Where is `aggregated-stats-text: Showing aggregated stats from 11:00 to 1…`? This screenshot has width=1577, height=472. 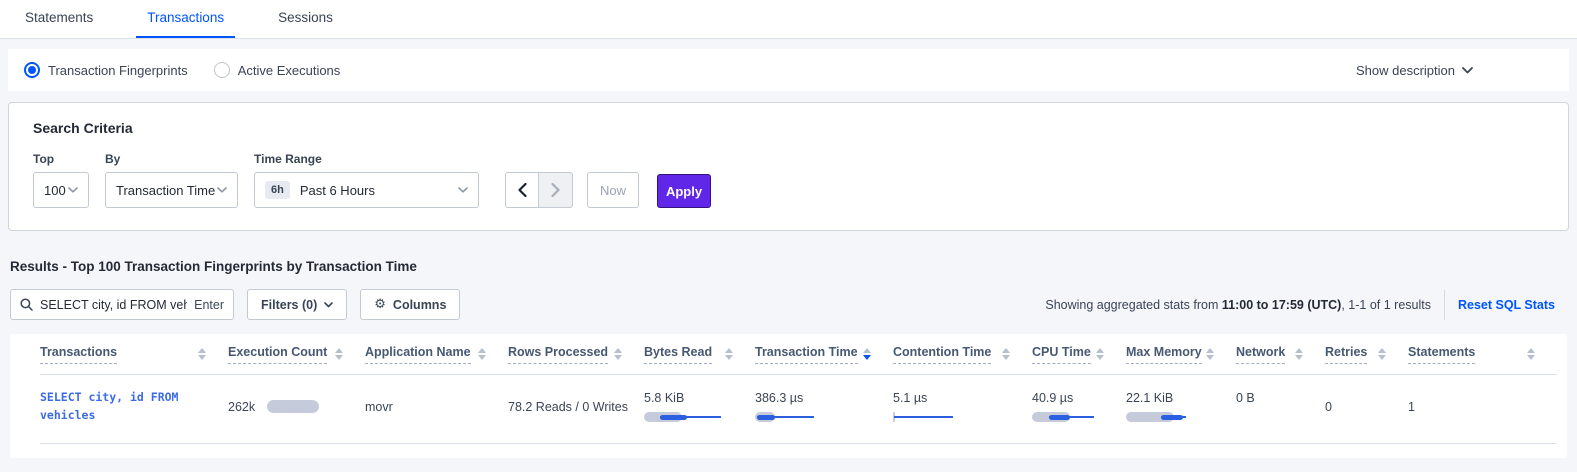 aggregated-stats-text: Showing aggregated stats from 11:00 to 1… is located at coordinates (1238, 304).